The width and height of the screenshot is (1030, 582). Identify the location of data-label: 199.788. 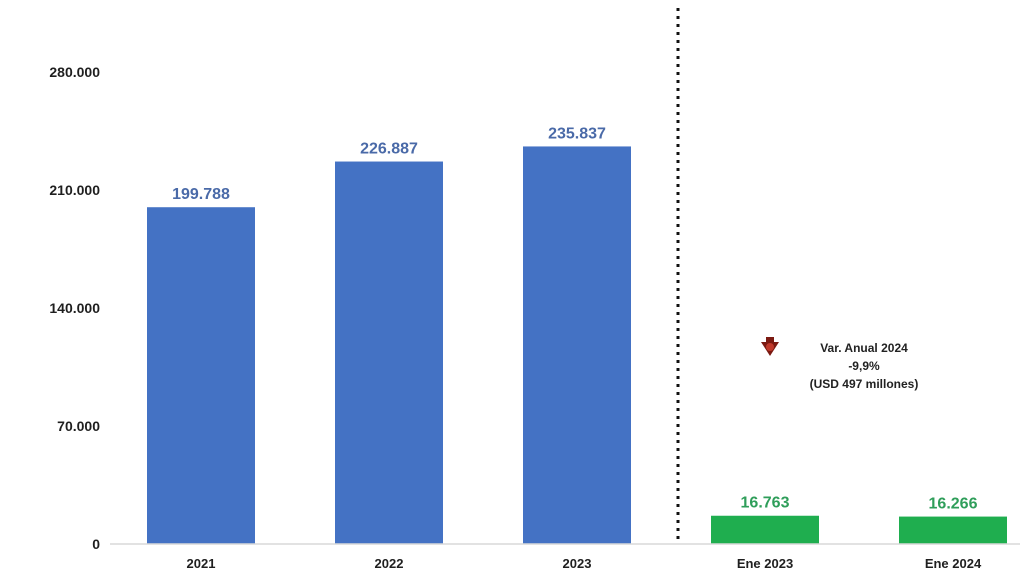
(201, 194).